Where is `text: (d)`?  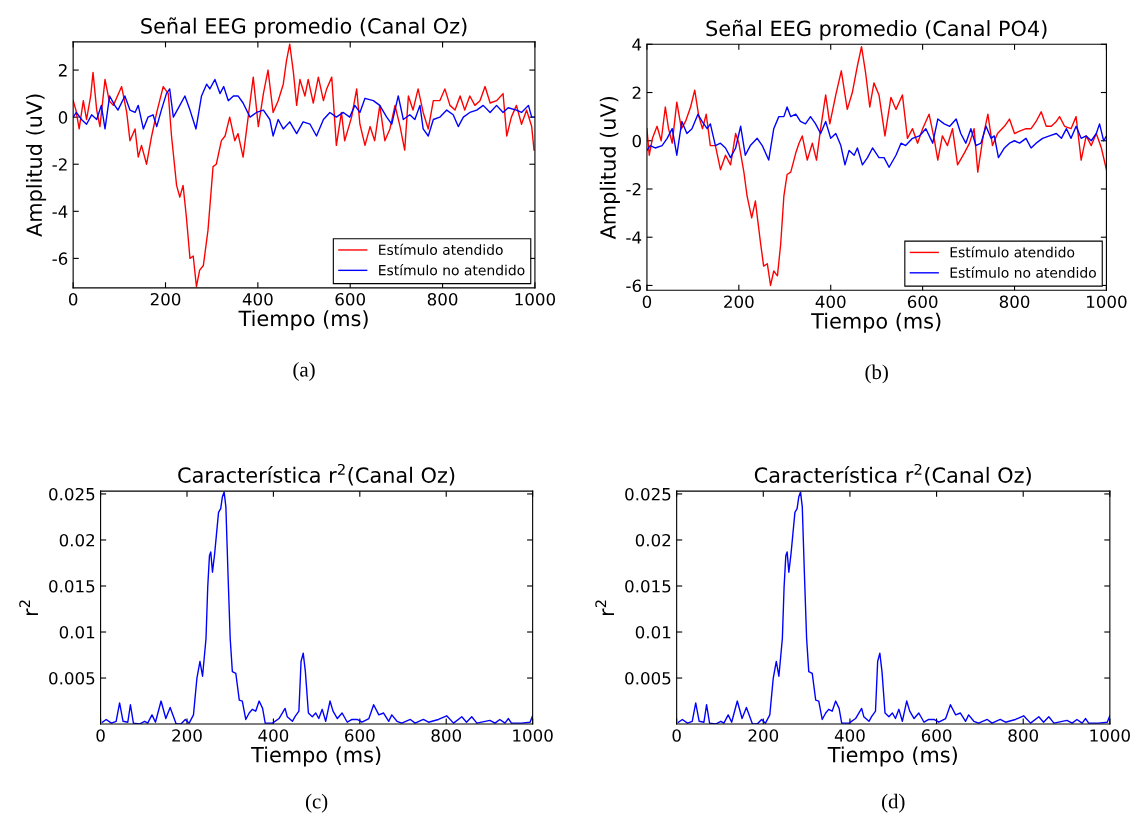 text: (d) is located at coordinates (893, 803).